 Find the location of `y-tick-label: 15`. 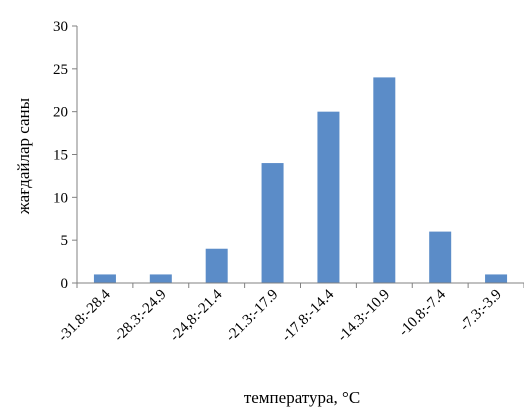

y-tick-label: 15 is located at coordinates (60, 156).